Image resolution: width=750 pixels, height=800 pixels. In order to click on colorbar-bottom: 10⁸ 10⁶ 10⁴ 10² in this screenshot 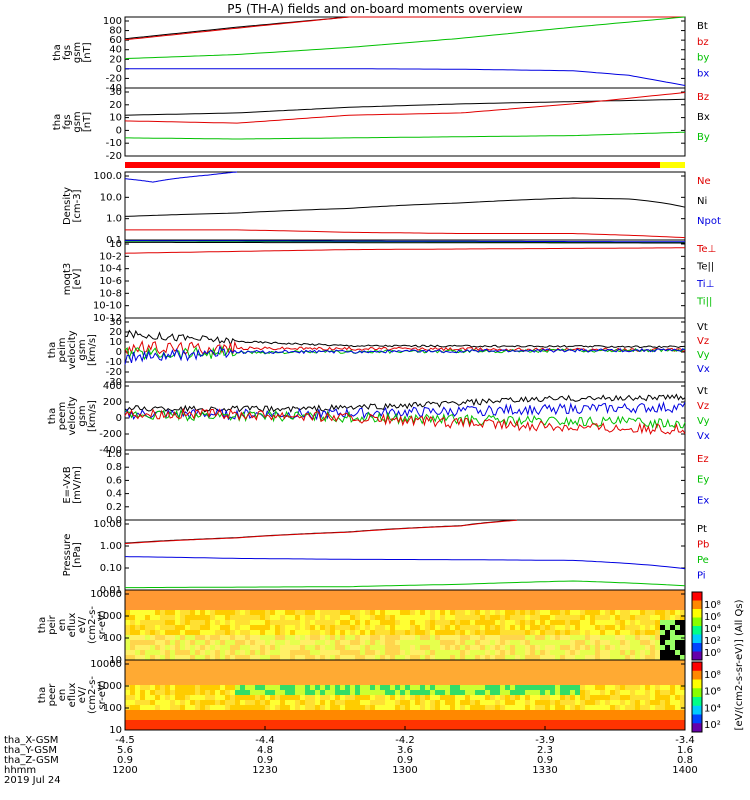, I will do `click(706, 697)`.